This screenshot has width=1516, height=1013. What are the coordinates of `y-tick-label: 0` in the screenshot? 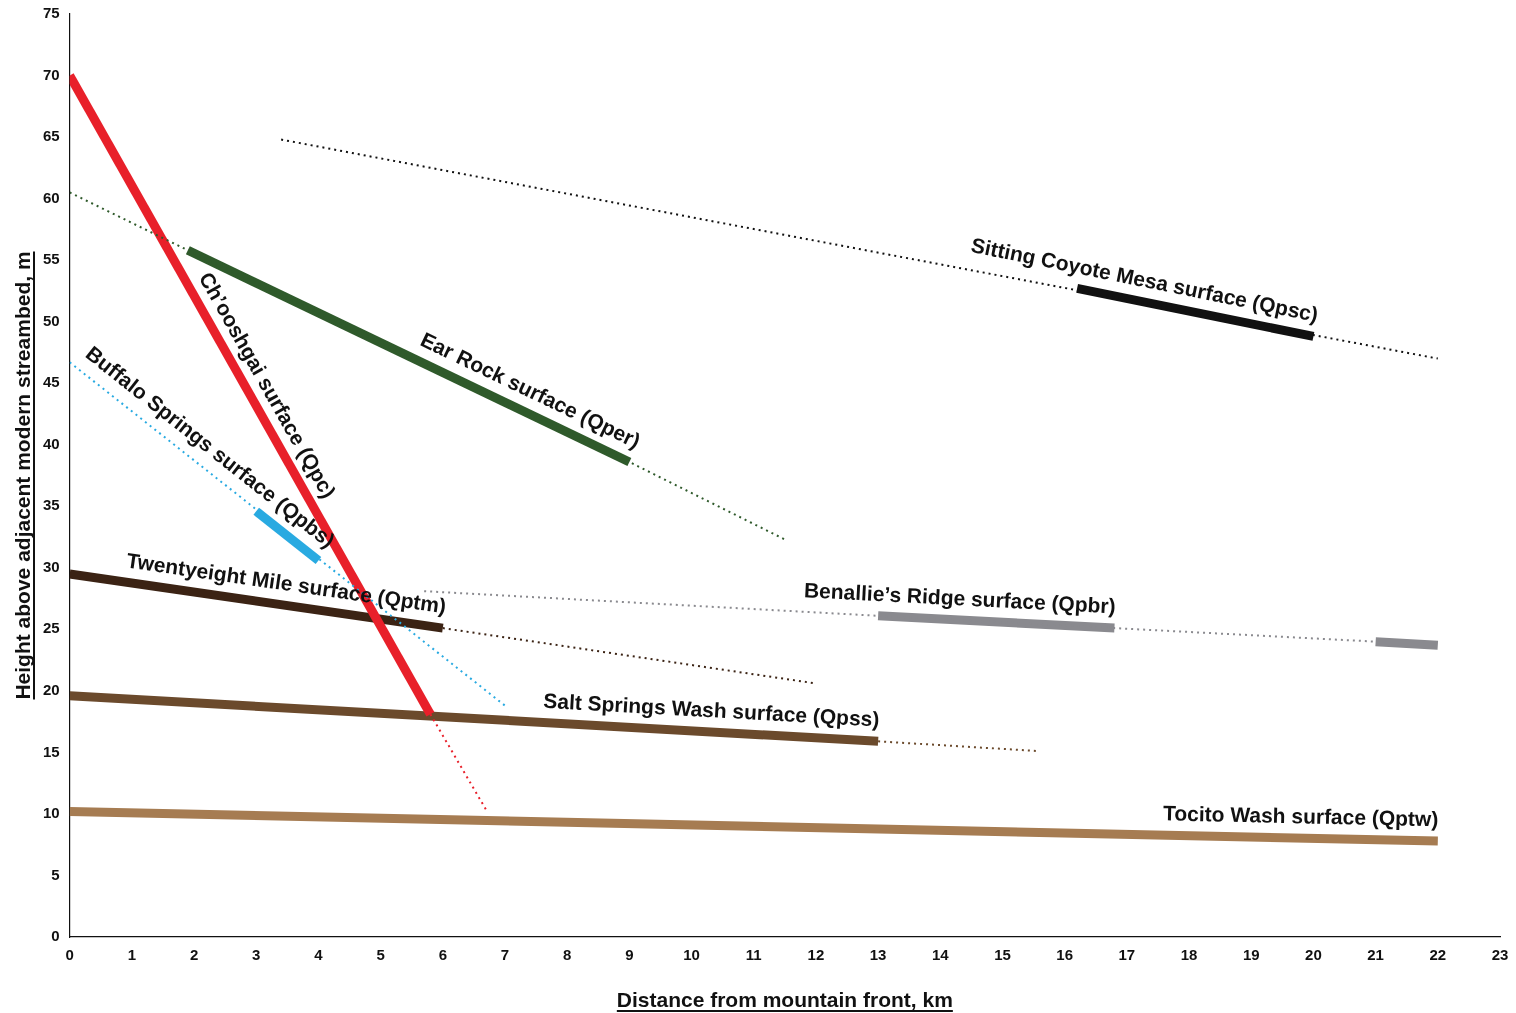 It's located at (55, 936).